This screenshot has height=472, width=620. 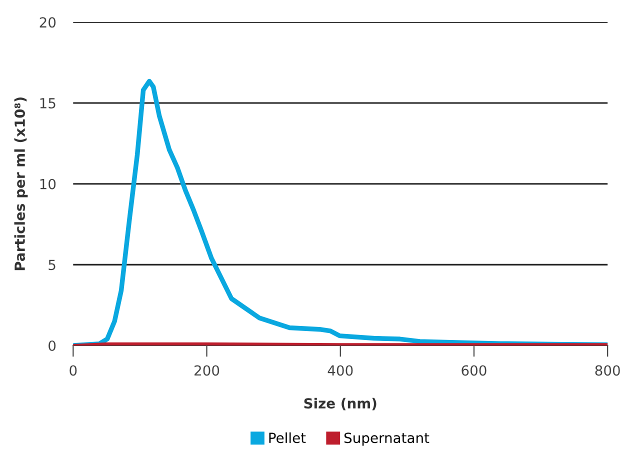 I want to click on x-tick-label: 0, so click(x=73, y=370).